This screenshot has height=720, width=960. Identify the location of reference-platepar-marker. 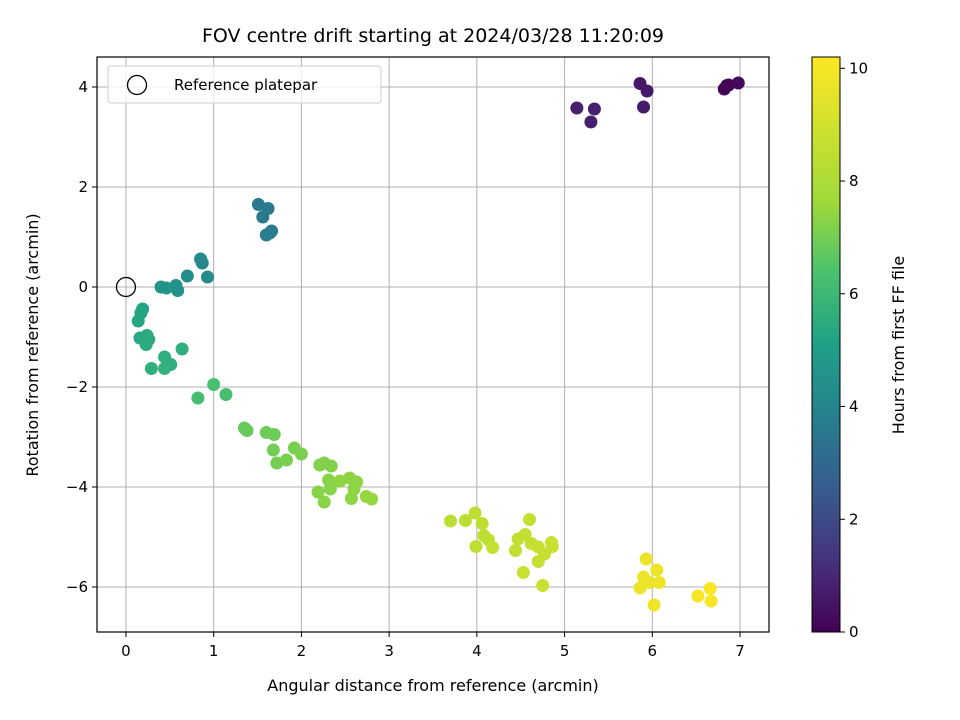
(126, 287).